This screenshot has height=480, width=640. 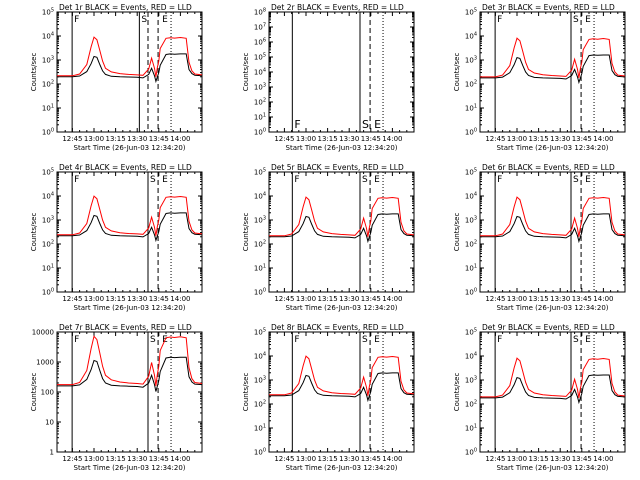 I want to click on y-tick-label: 108, so click(x=260, y=12).